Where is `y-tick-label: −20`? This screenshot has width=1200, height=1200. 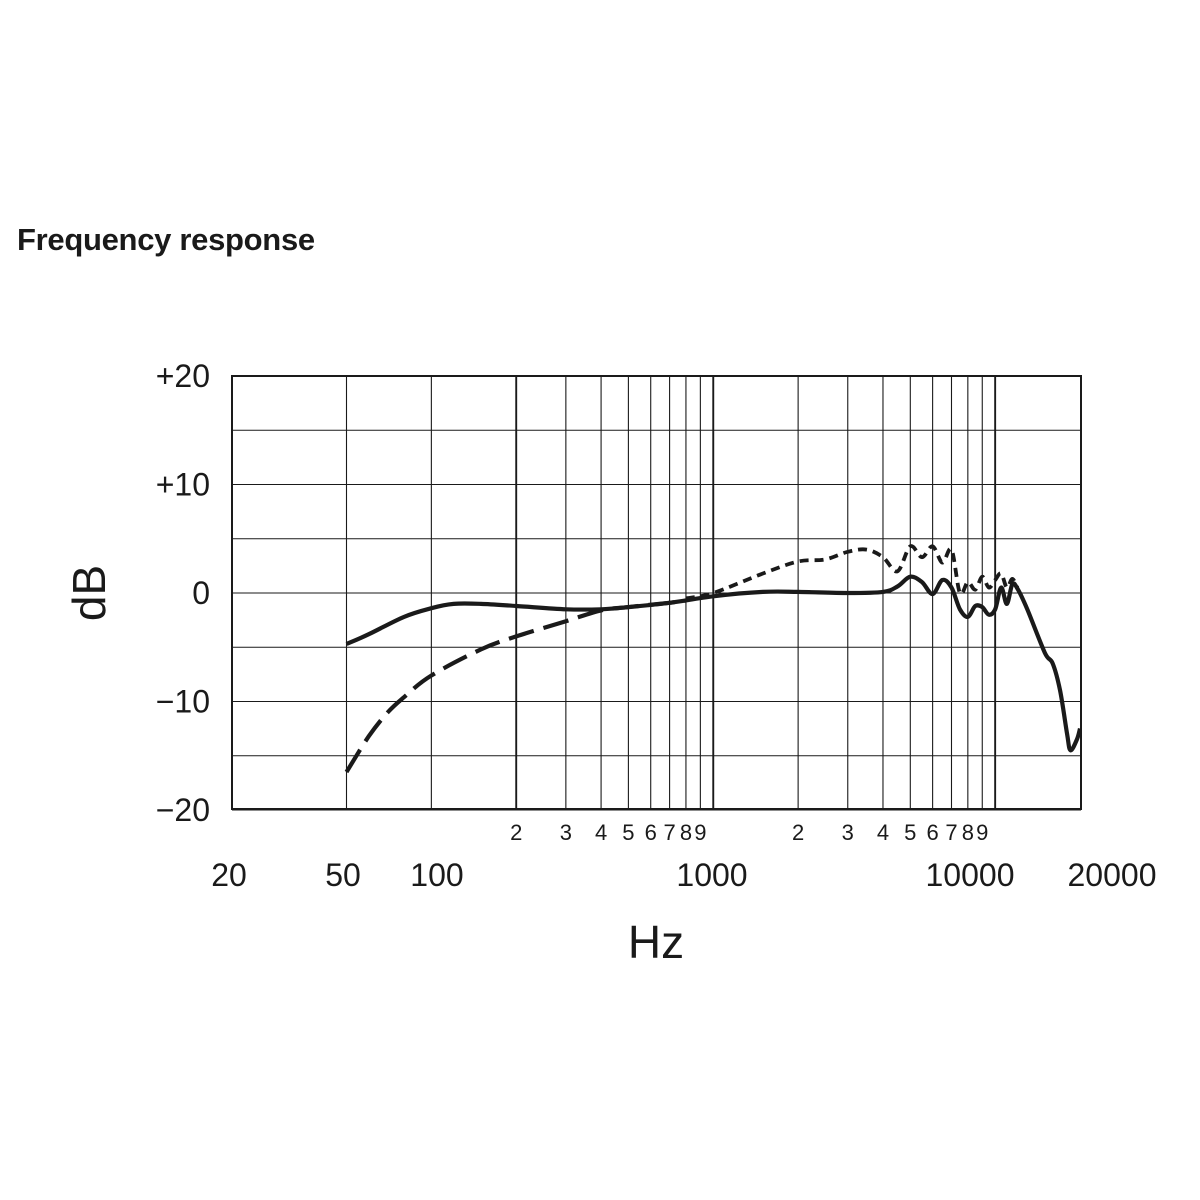 y-tick-label: −20 is located at coordinates (183, 810).